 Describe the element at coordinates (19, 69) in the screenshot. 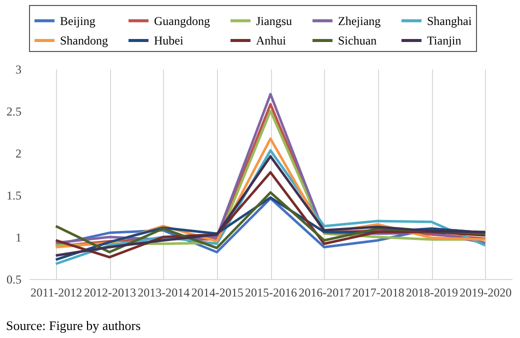

I see `y-tick-label: 3` at that location.